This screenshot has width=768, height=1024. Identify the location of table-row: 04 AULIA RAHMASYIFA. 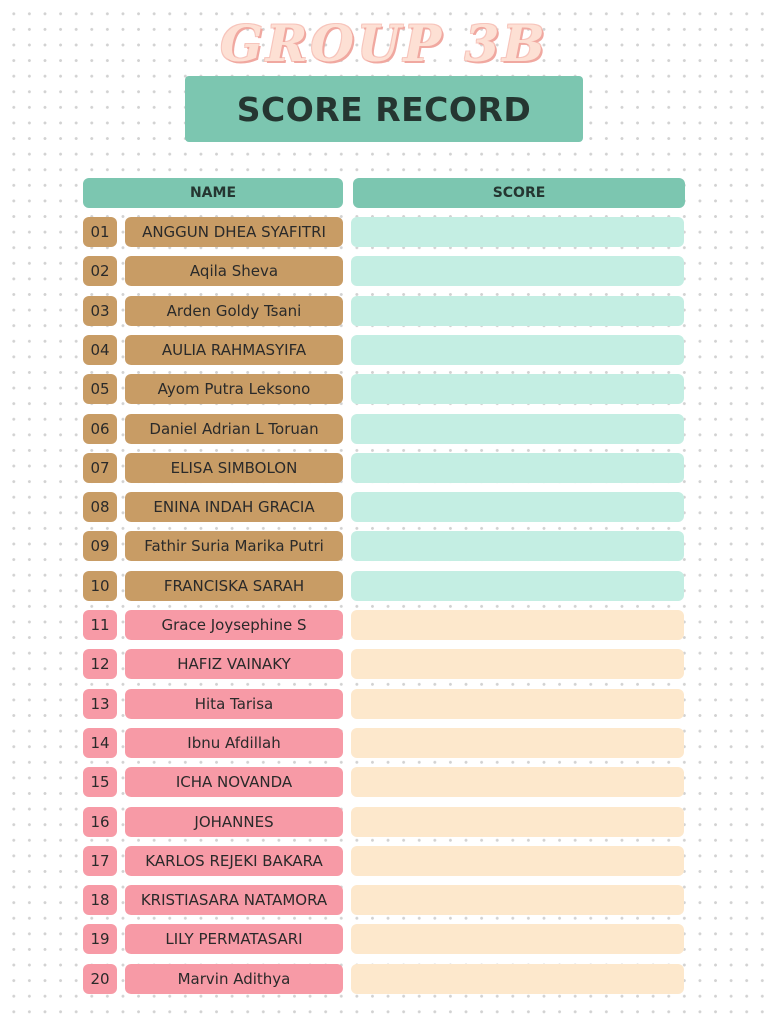
(384, 349).